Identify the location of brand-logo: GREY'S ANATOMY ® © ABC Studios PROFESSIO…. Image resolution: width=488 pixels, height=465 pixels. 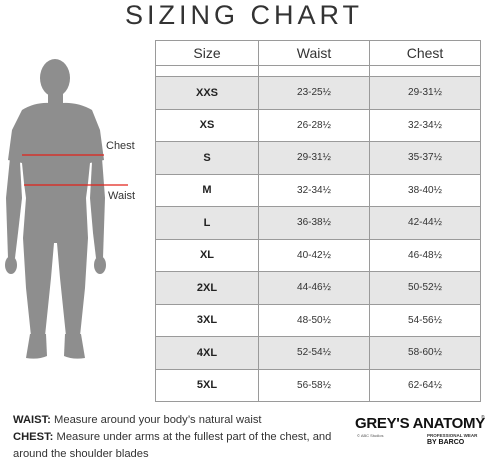
(420, 437).